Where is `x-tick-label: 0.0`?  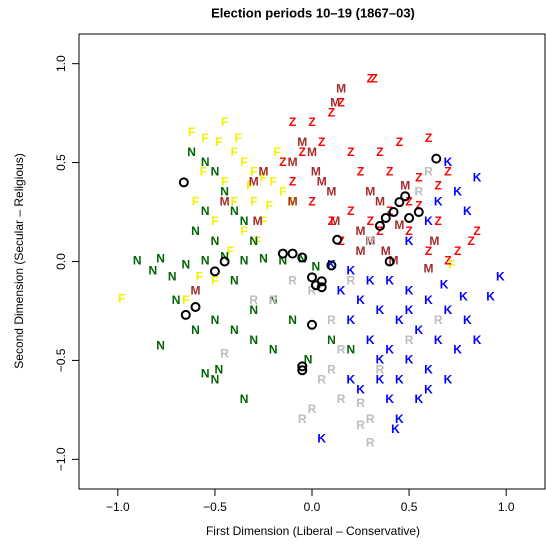 x-tick-label: 0.0 is located at coordinates (312, 507).